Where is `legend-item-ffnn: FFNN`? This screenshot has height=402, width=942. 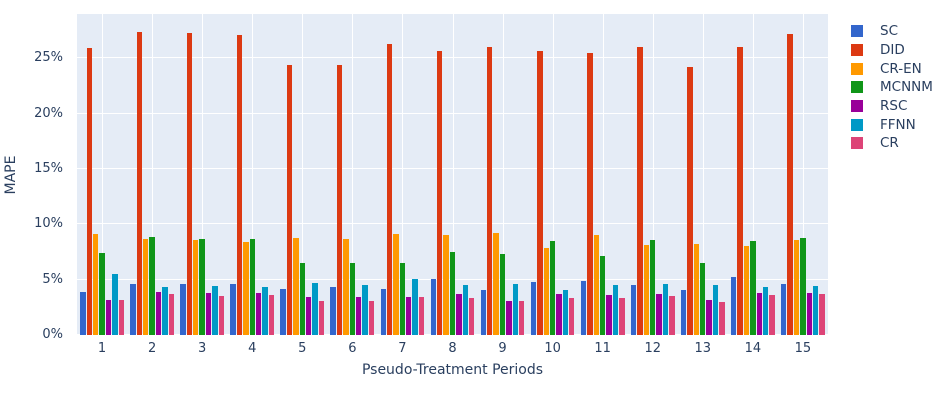 legend-item-ffnn: FFNN is located at coordinates (892, 124).